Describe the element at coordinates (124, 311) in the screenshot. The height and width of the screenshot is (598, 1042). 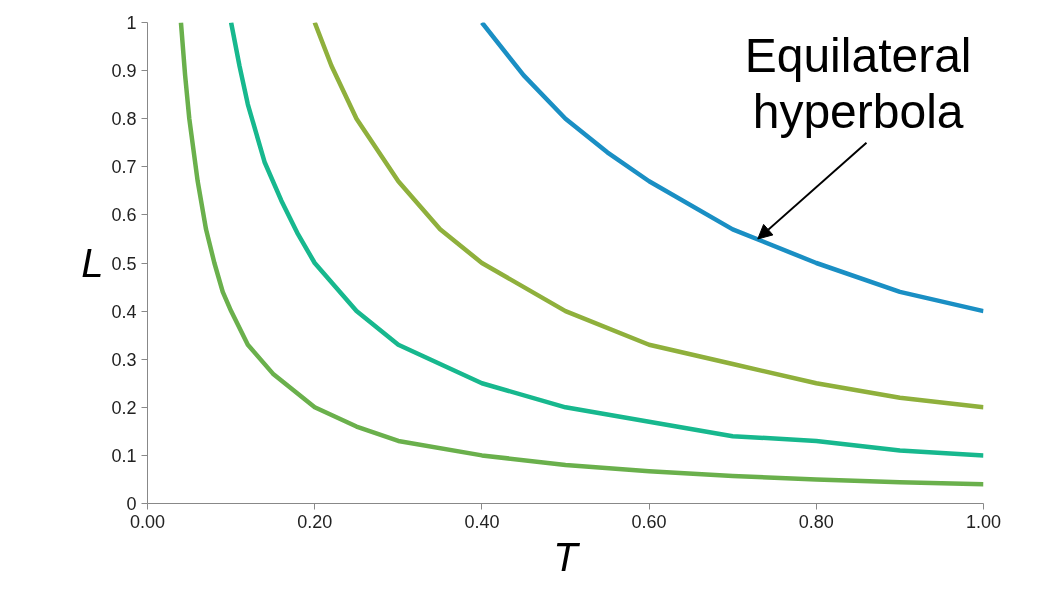
I see `y-tick-label: 0.4` at that location.